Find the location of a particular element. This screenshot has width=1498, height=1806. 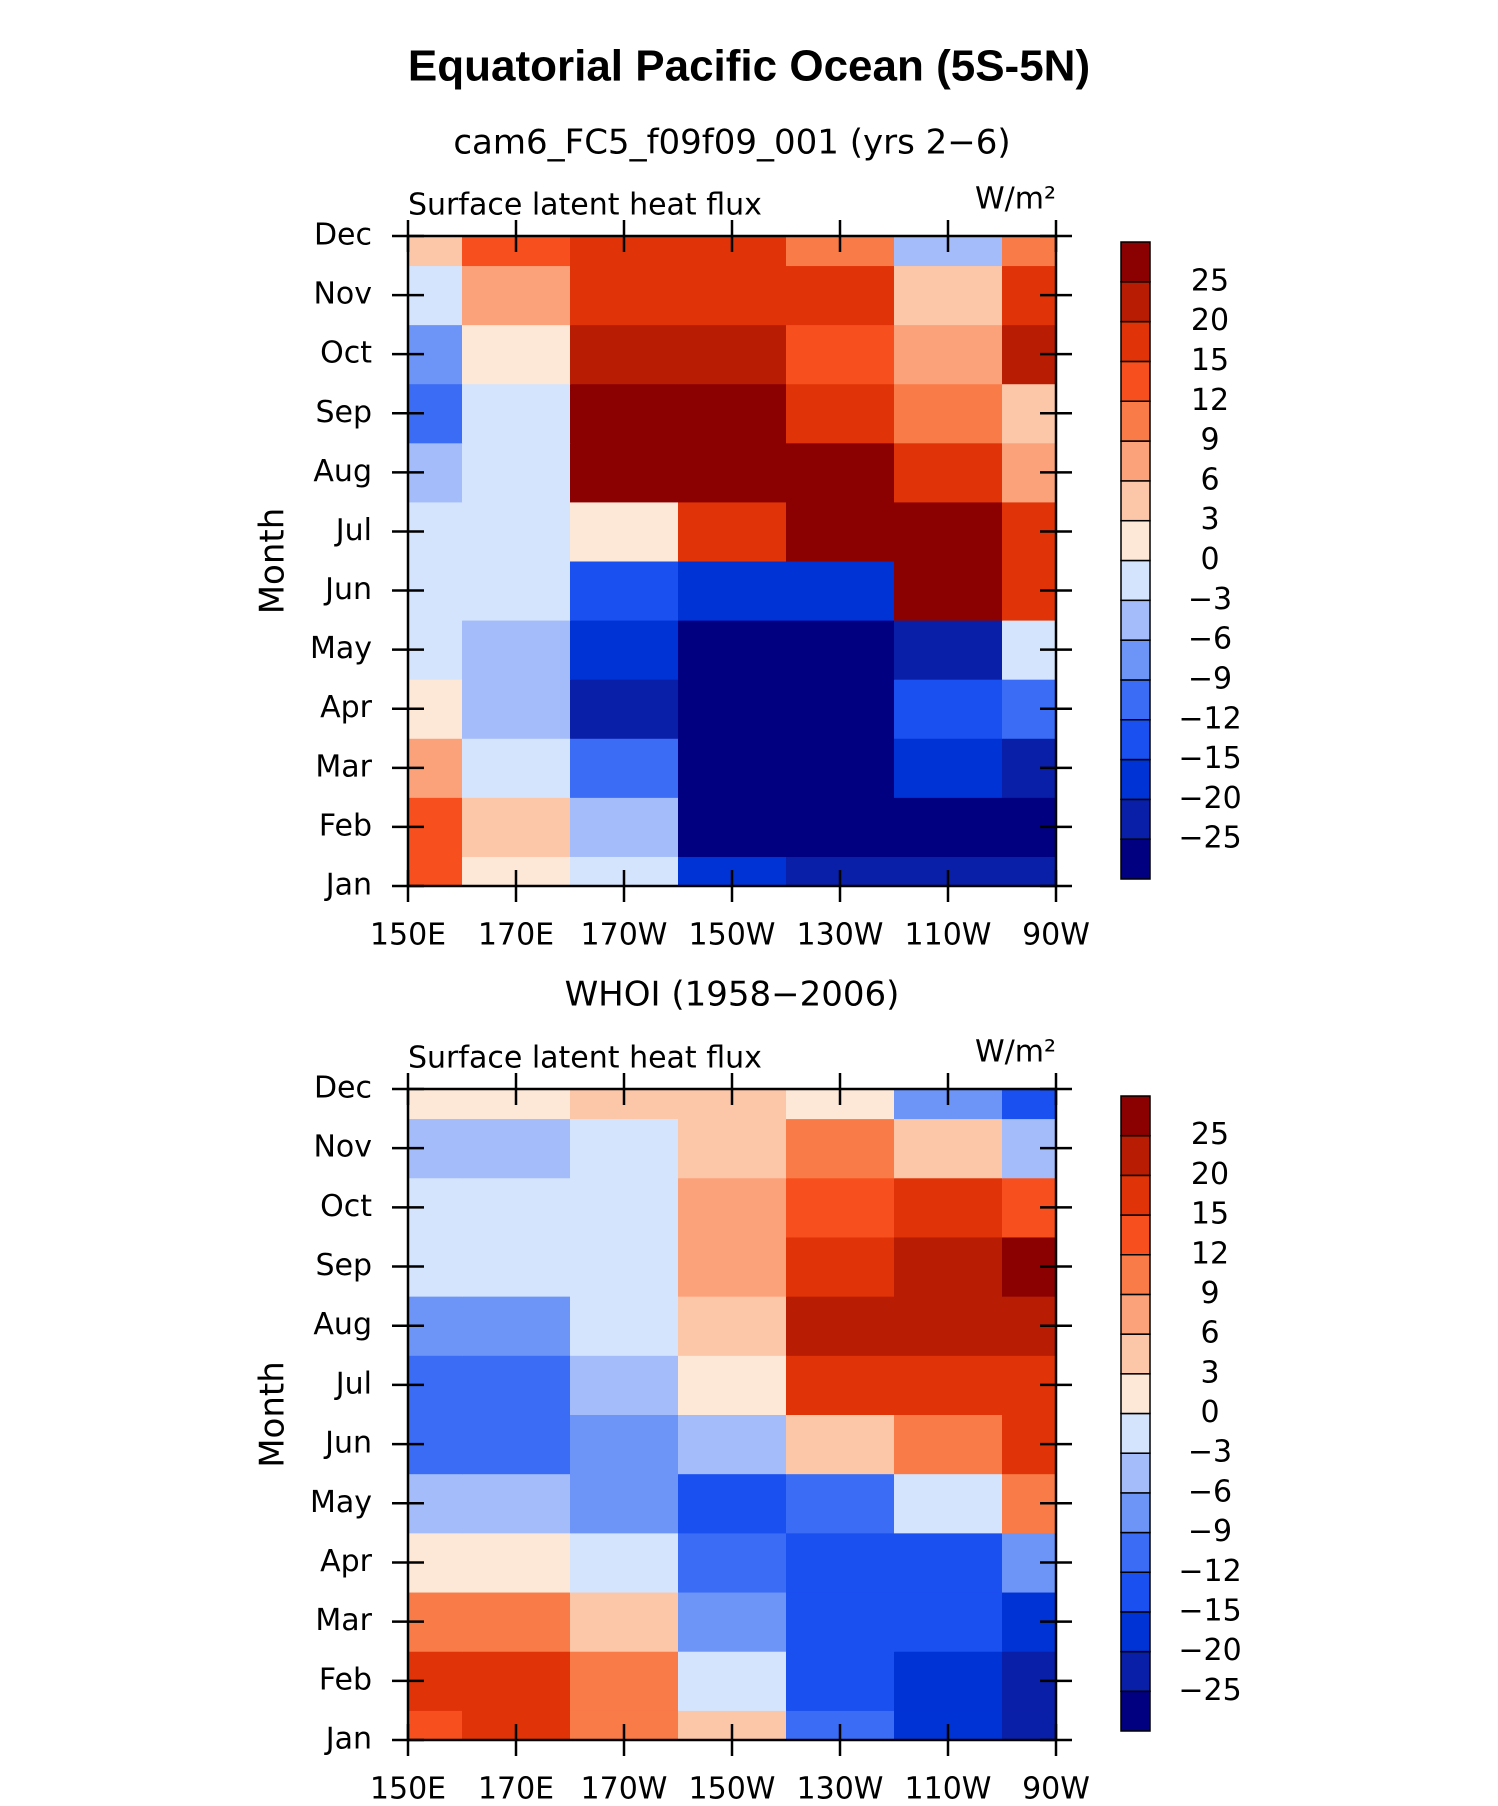

x-tick-label: 170E is located at coordinates (516, 1789).